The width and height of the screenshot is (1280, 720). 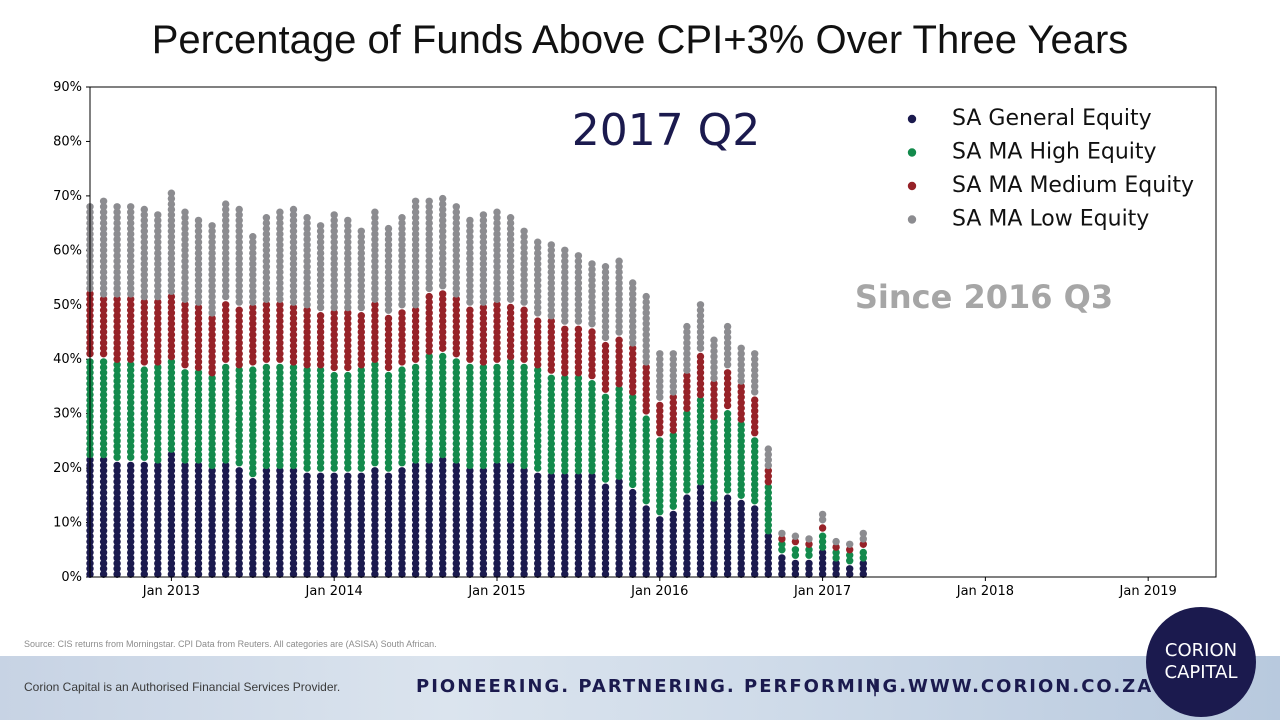 I want to click on x-tick-label: Jan 2017, so click(x=822, y=591).